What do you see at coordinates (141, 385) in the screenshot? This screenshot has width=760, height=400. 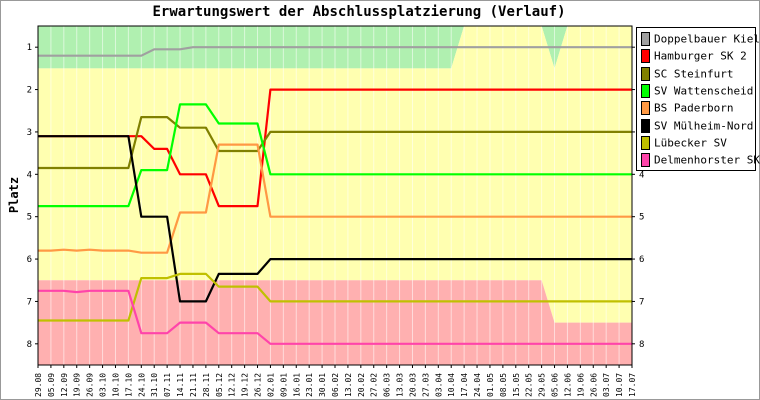 I see `x-tick-label: 24.10` at bounding box center [141, 385].